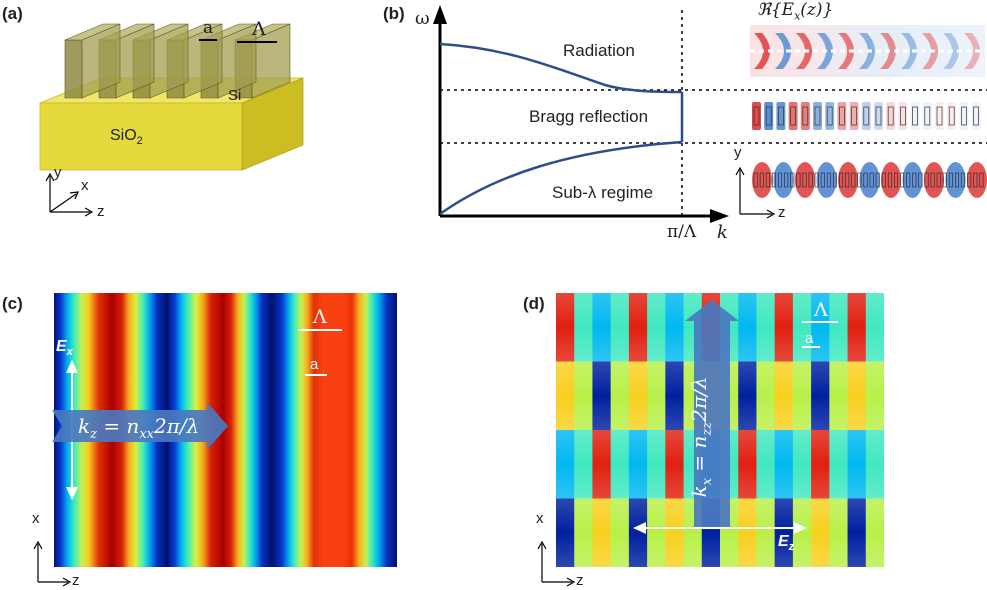  I want to click on field-d-overlay, so click(735, 417).